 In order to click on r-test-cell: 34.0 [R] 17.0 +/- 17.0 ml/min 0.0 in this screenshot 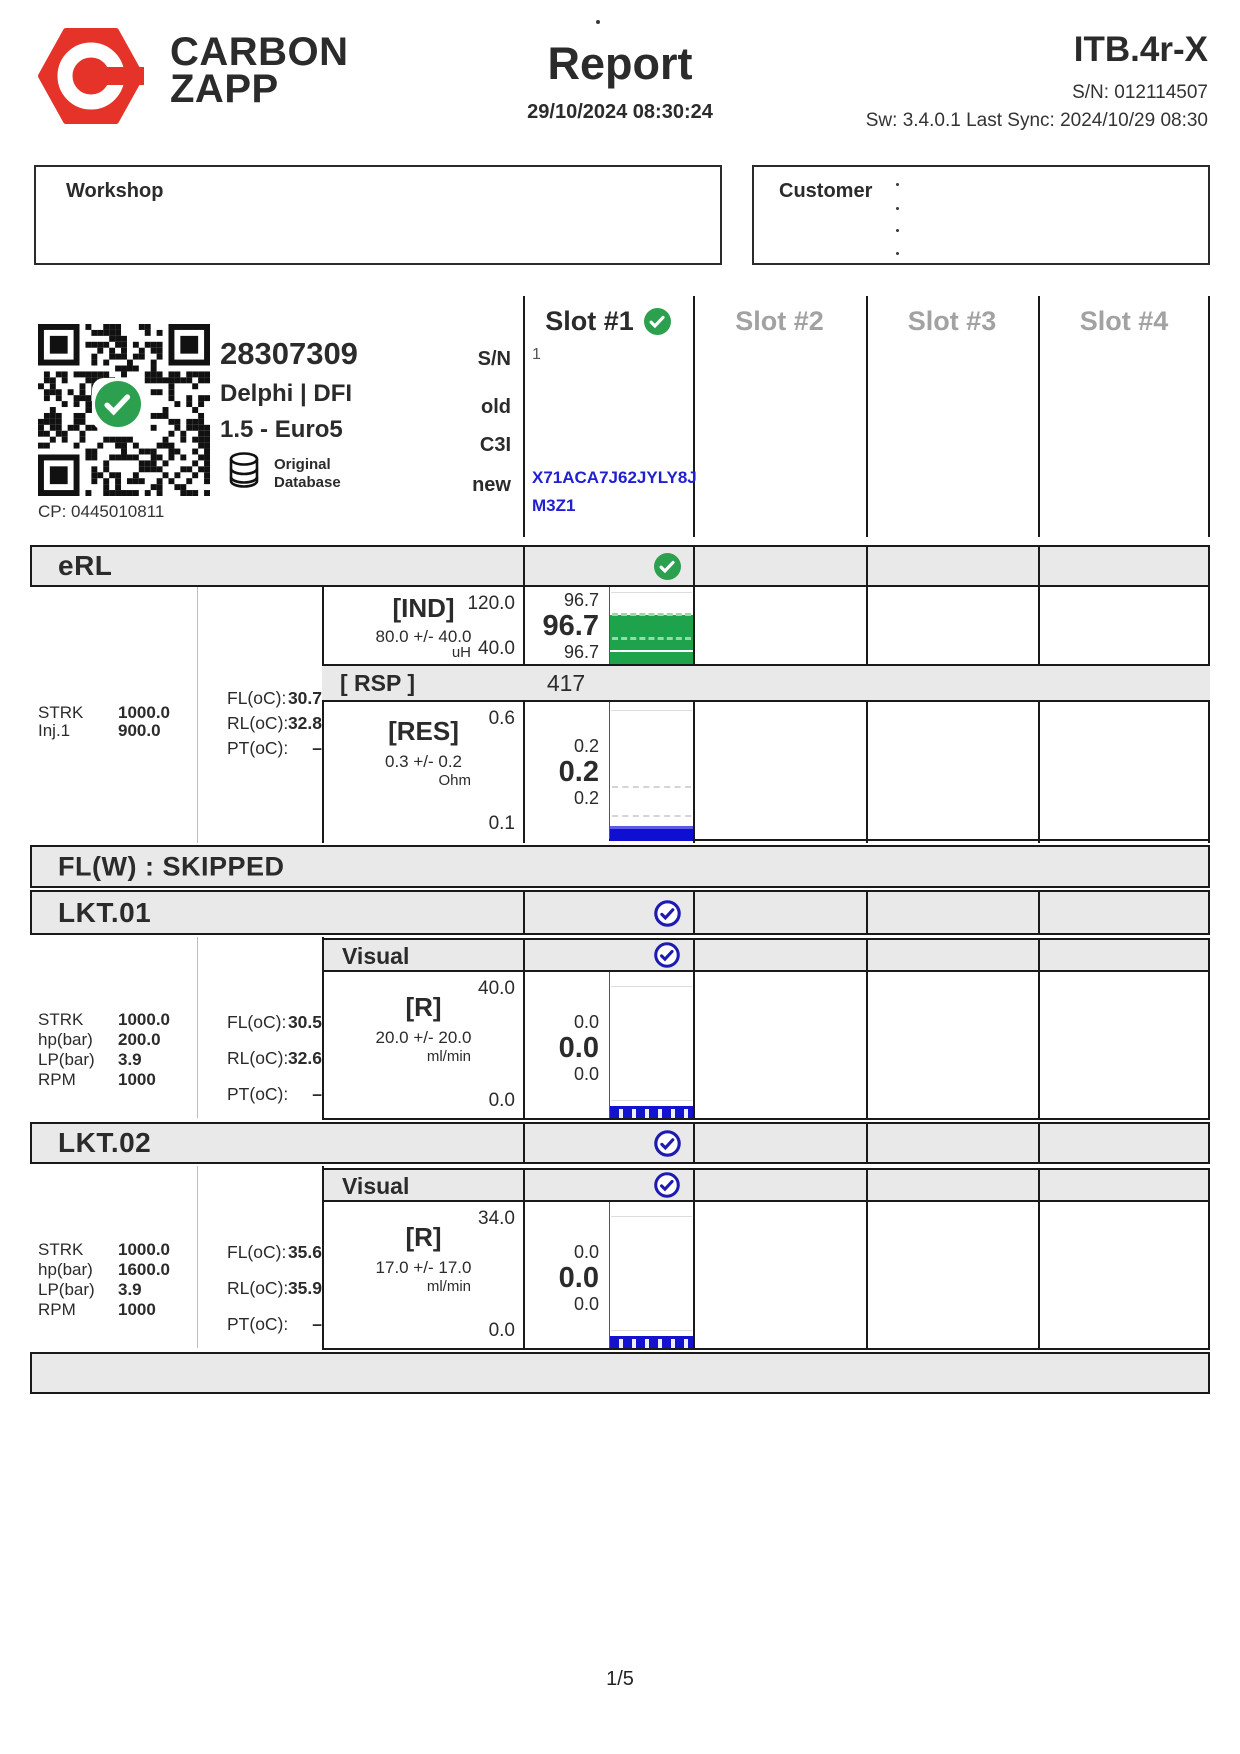, I will do `click(423, 1275)`.